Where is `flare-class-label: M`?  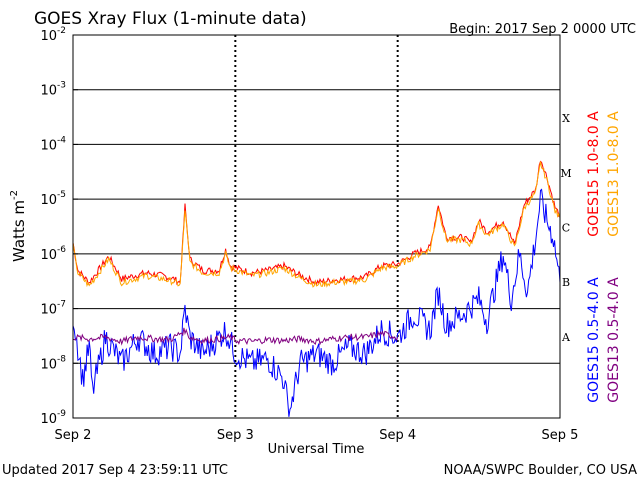
flare-class-label: M is located at coordinates (565, 173).